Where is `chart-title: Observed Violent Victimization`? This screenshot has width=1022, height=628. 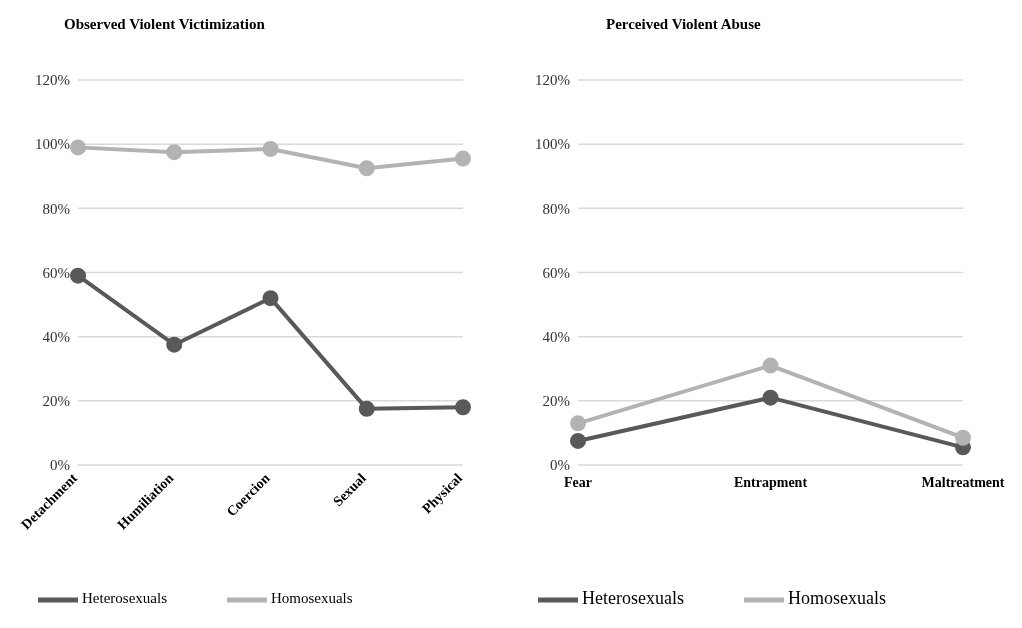 chart-title: Observed Violent Victimization is located at coordinates (164, 24).